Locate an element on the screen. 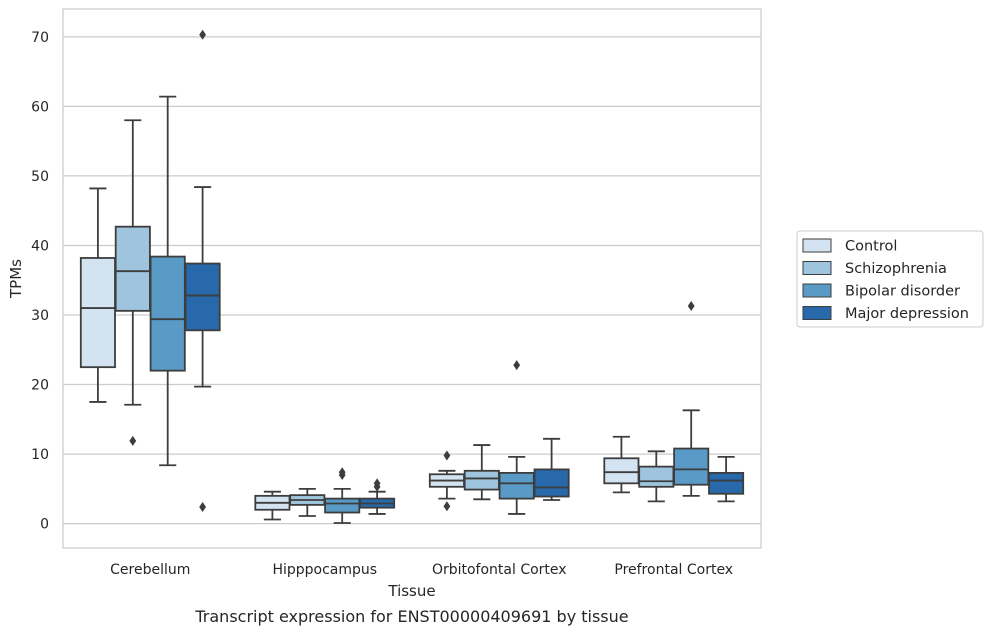 The height and width of the screenshot is (639, 993). y-tick-label: 70 is located at coordinates (40, 38).